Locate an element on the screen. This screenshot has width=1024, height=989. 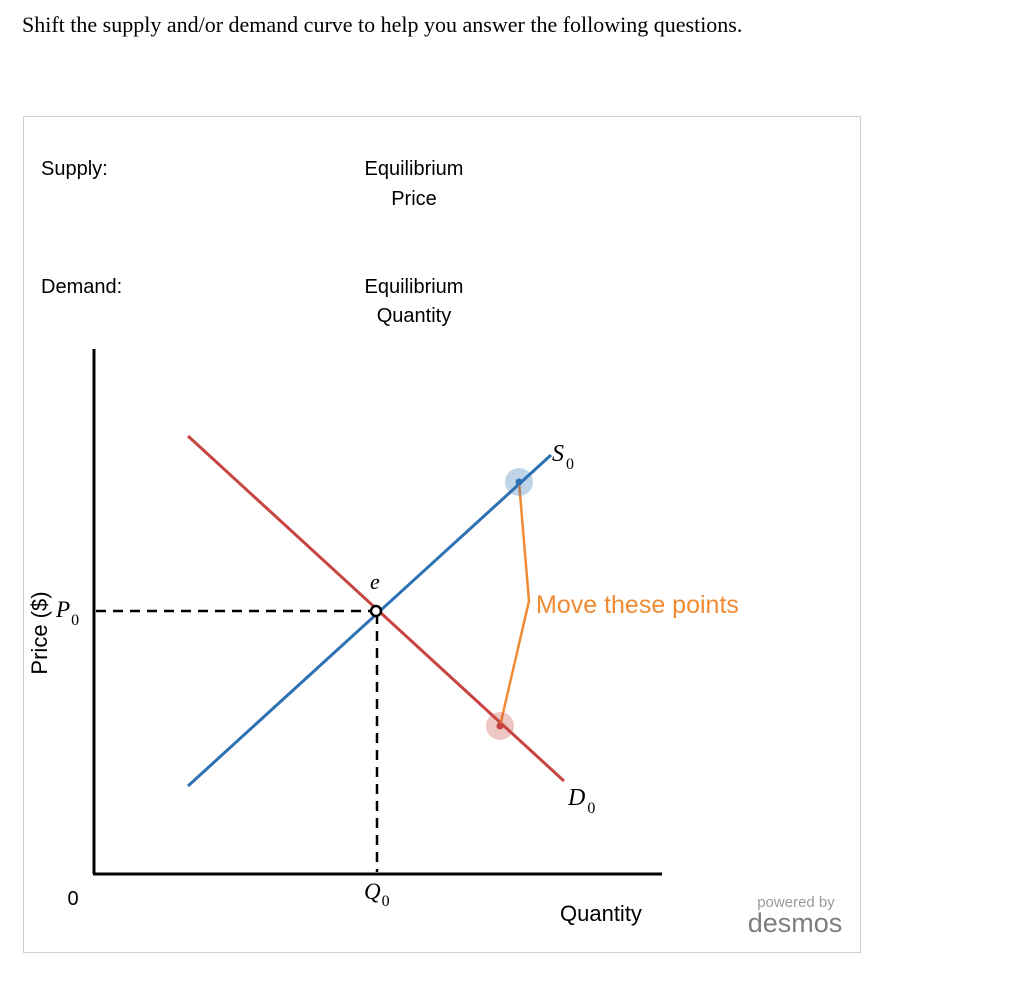
supply-answer-label: Supply: is located at coordinates (74, 169).